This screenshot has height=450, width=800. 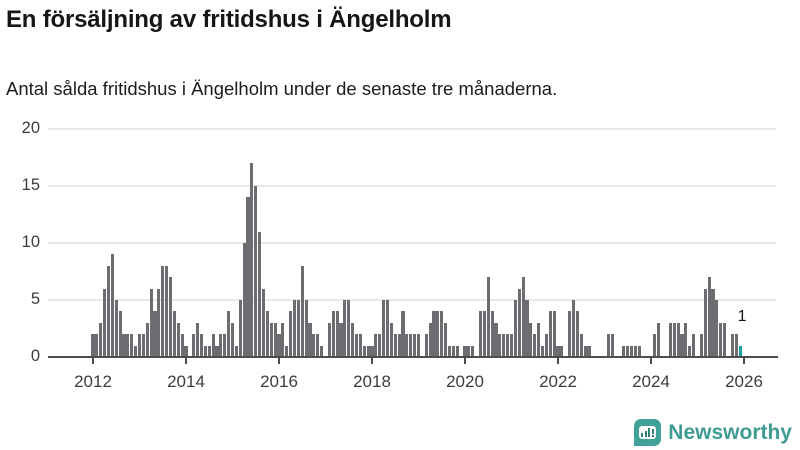 What do you see at coordinates (730, 432) in the screenshot?
I see `newsworthy-logo-text: Newsworthy` at bounding box center [730, 432].